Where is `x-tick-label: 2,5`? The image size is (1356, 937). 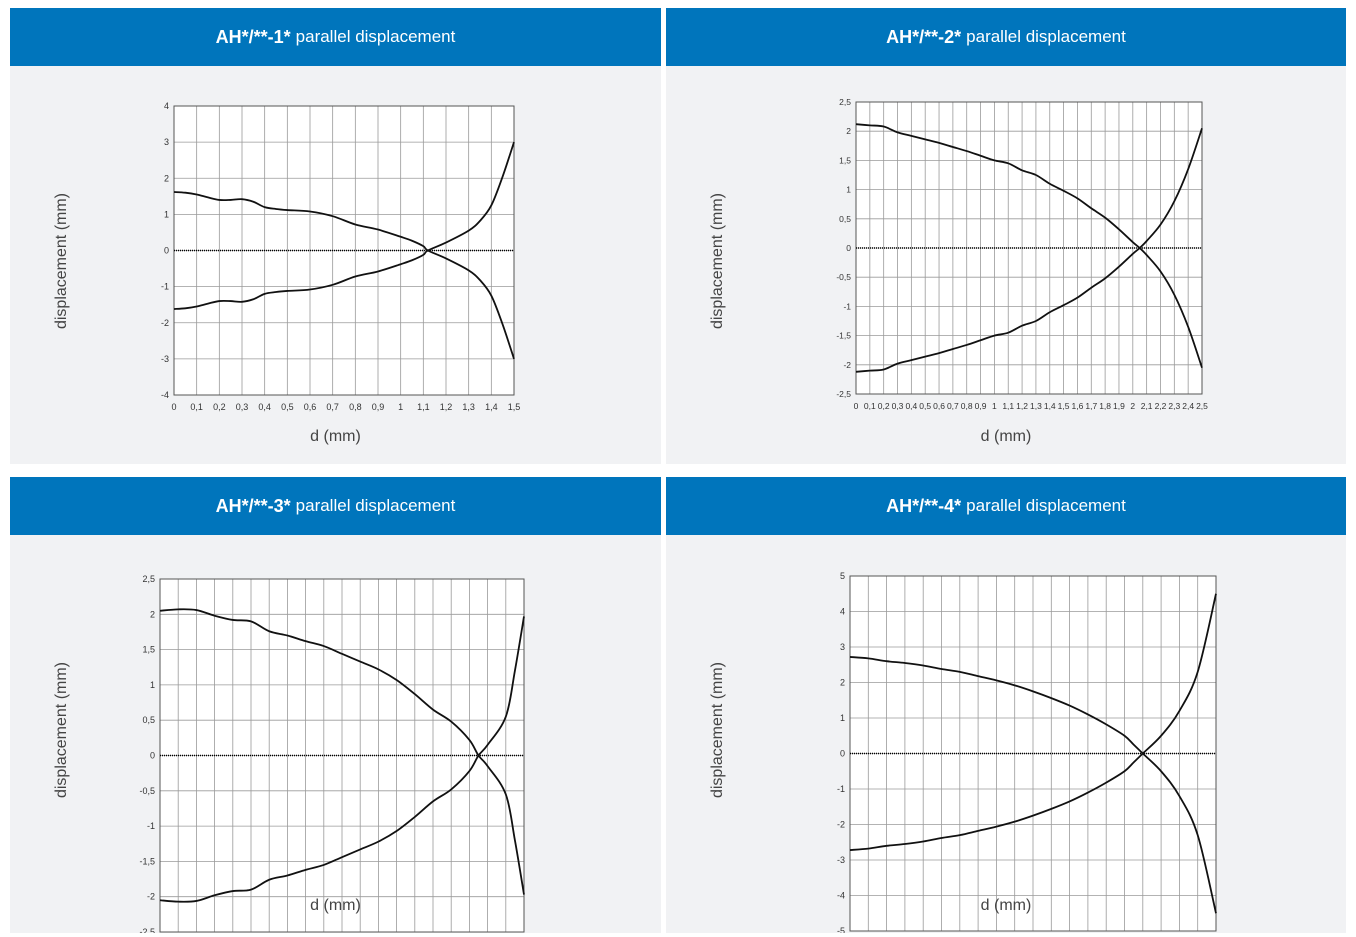 x-tick-label: 2,5 is located at coordinates (1202, 406).